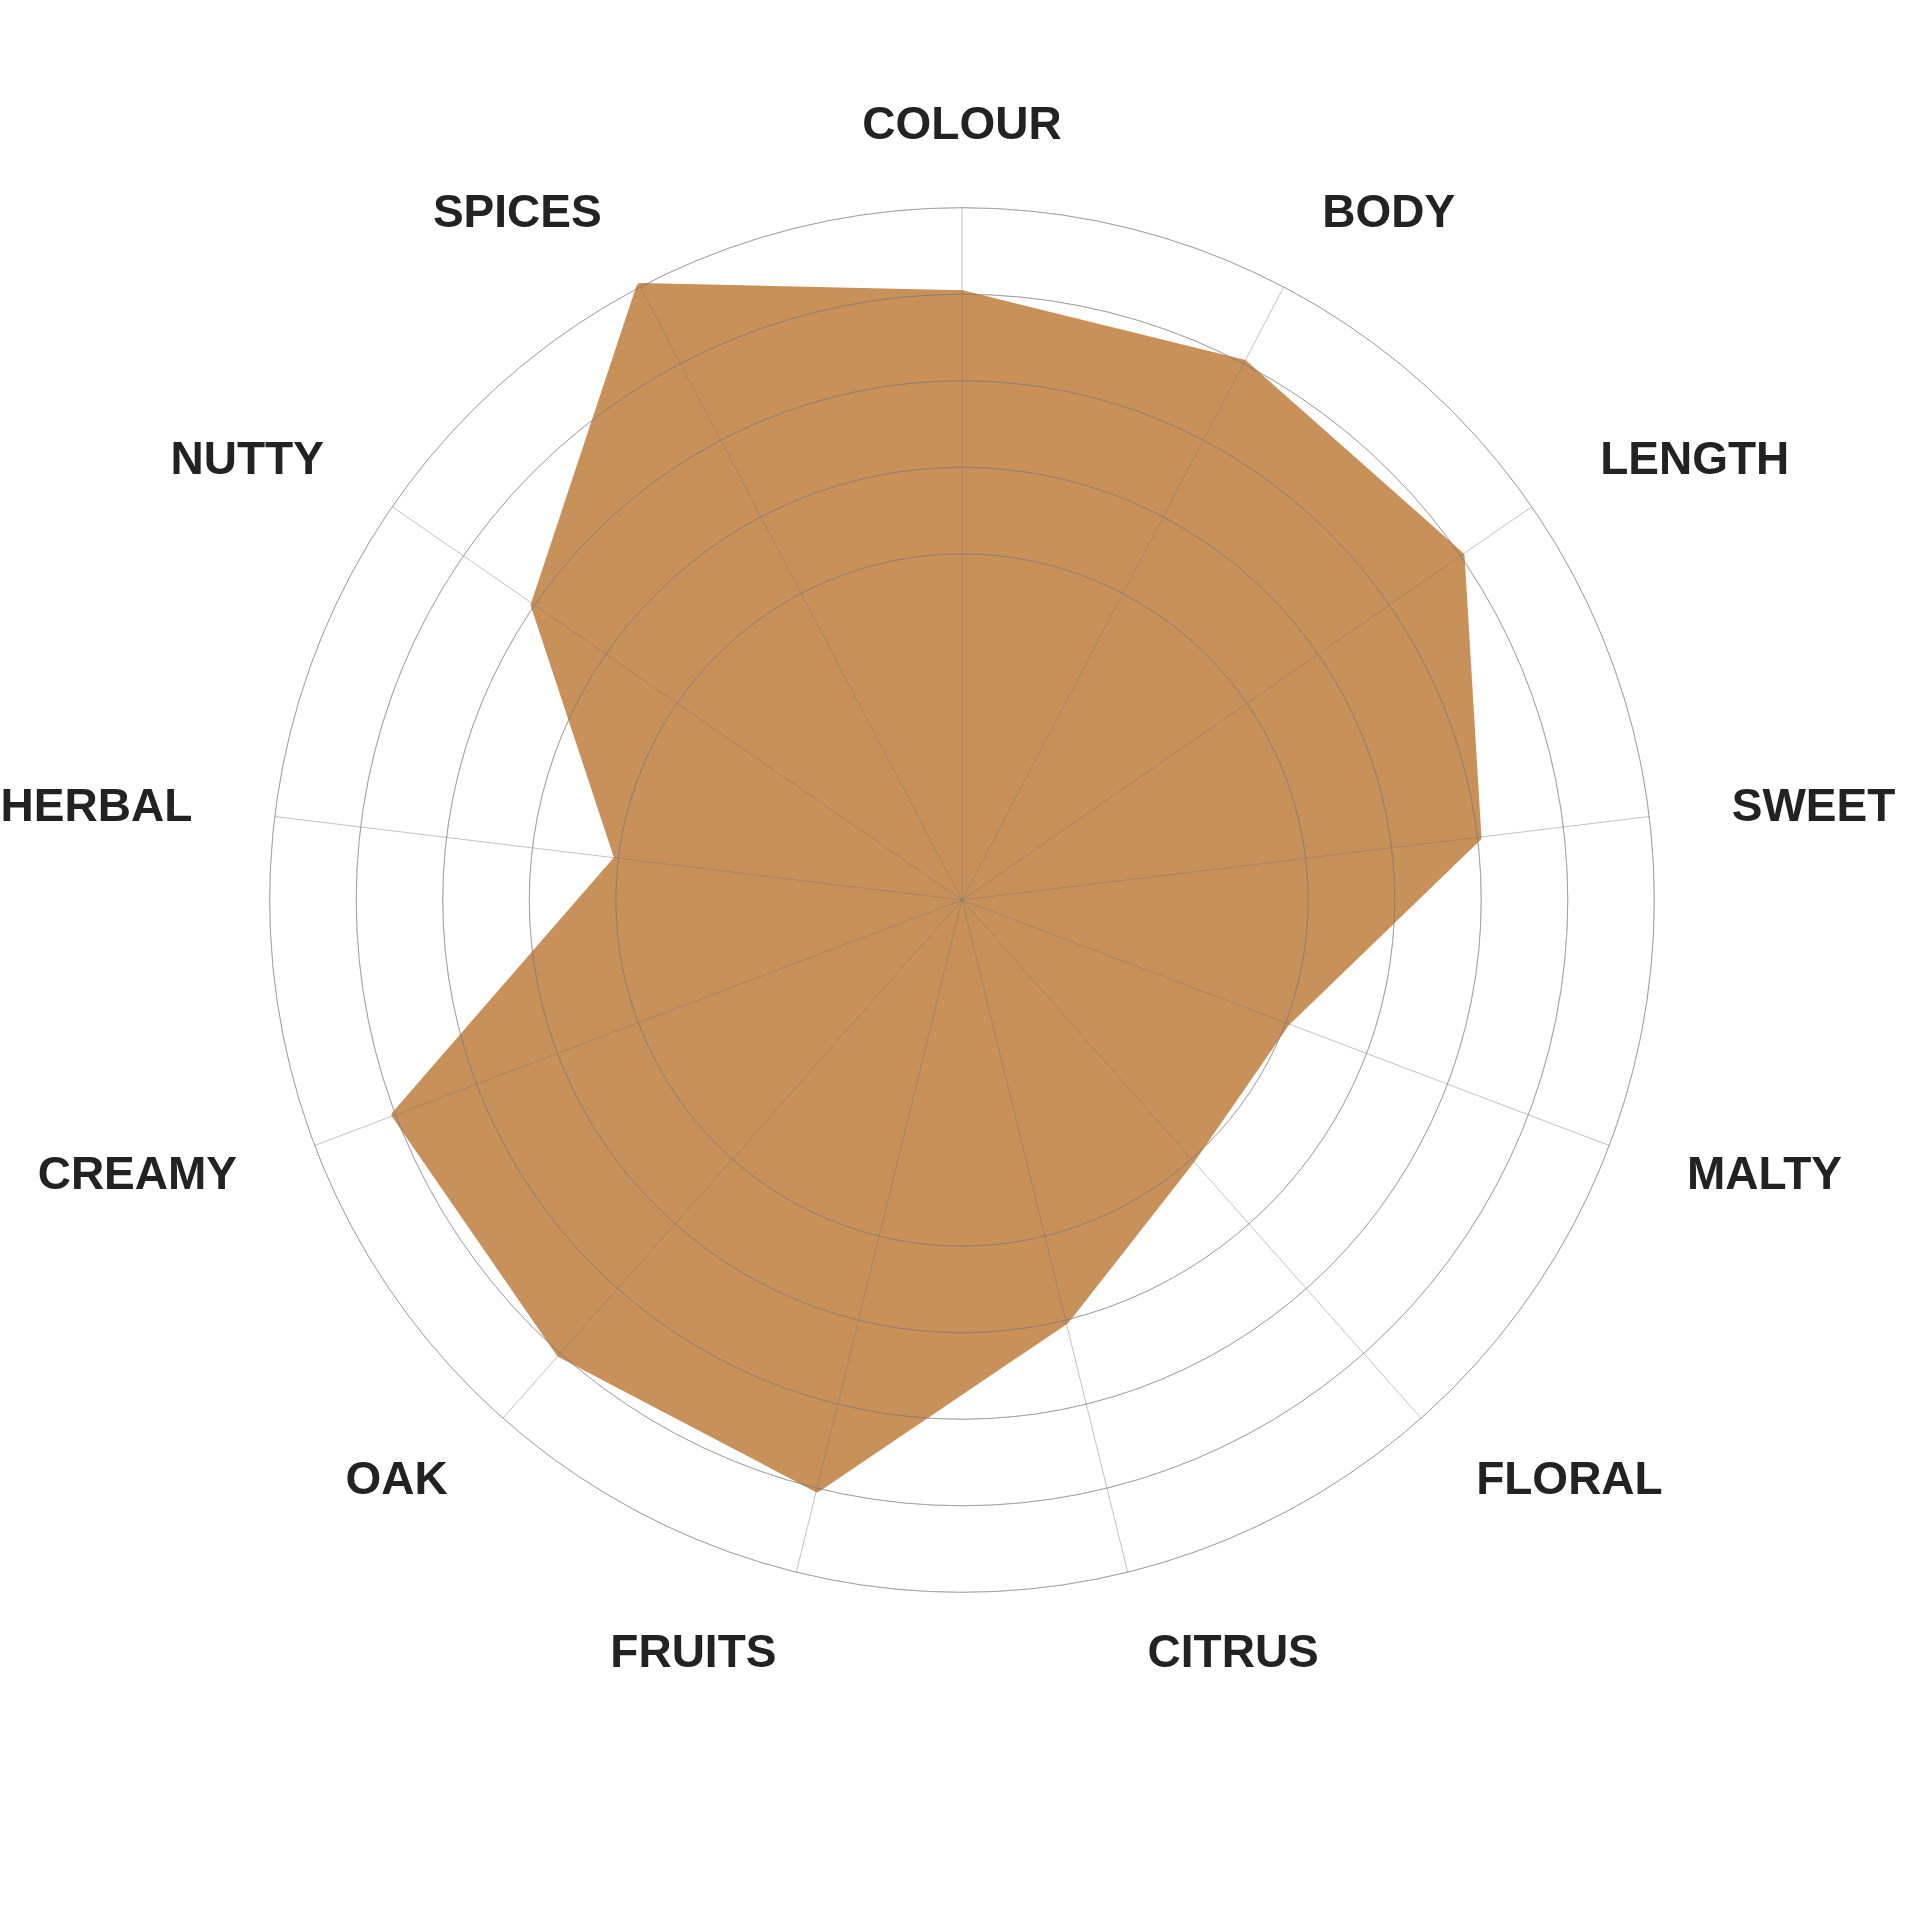 Image resolution: width=1920 pixels, height=1920 pixels. I want to click on spoke-label: LENGTH, so click(1695, 457).